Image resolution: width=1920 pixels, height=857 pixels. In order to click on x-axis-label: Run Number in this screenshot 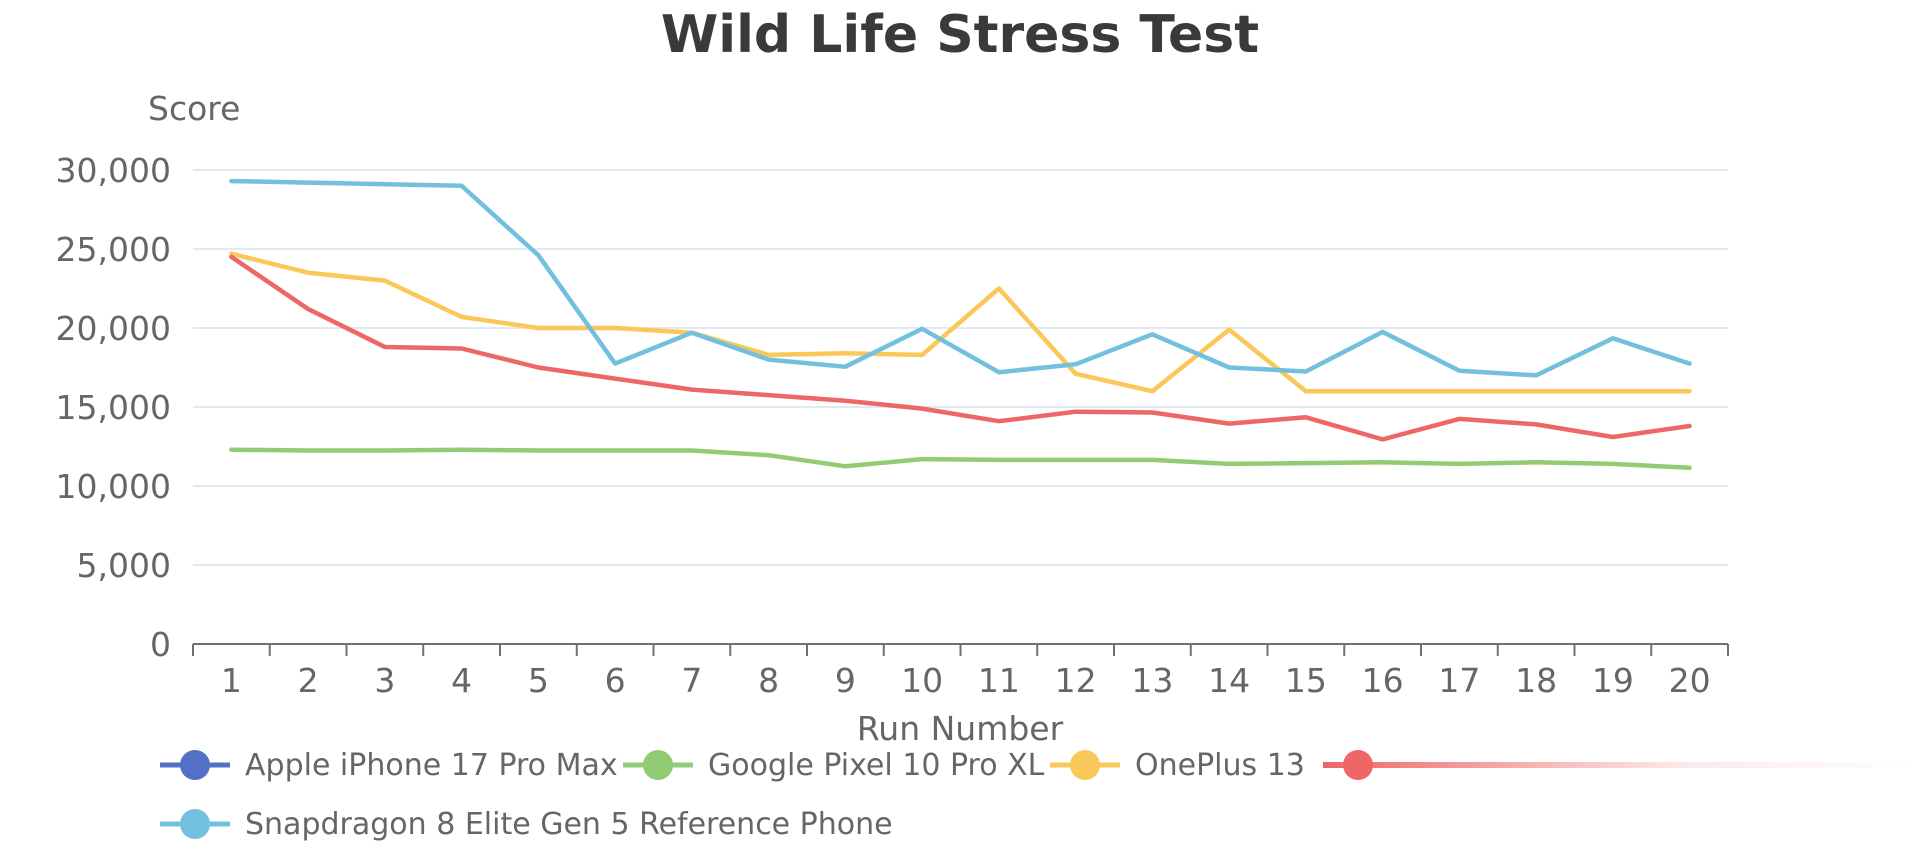, I will do `click(960, 728)`.